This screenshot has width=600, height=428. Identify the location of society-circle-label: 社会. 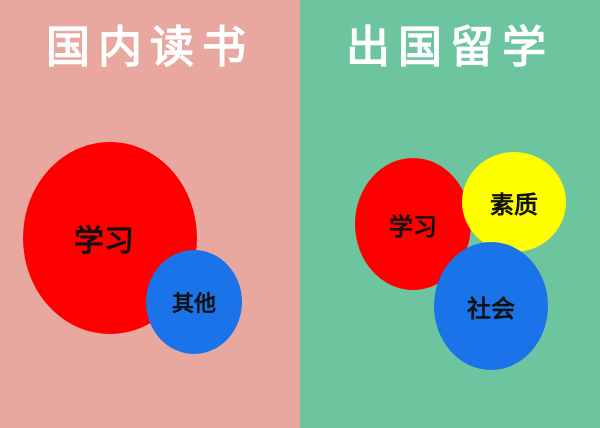
(491, 308).